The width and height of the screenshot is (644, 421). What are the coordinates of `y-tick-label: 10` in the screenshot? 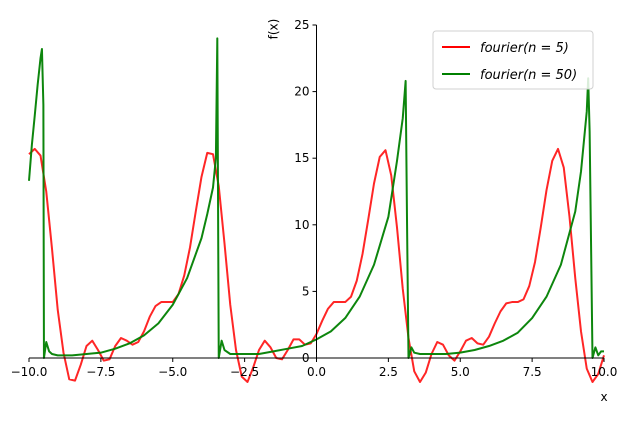 It's located at (301, 225).